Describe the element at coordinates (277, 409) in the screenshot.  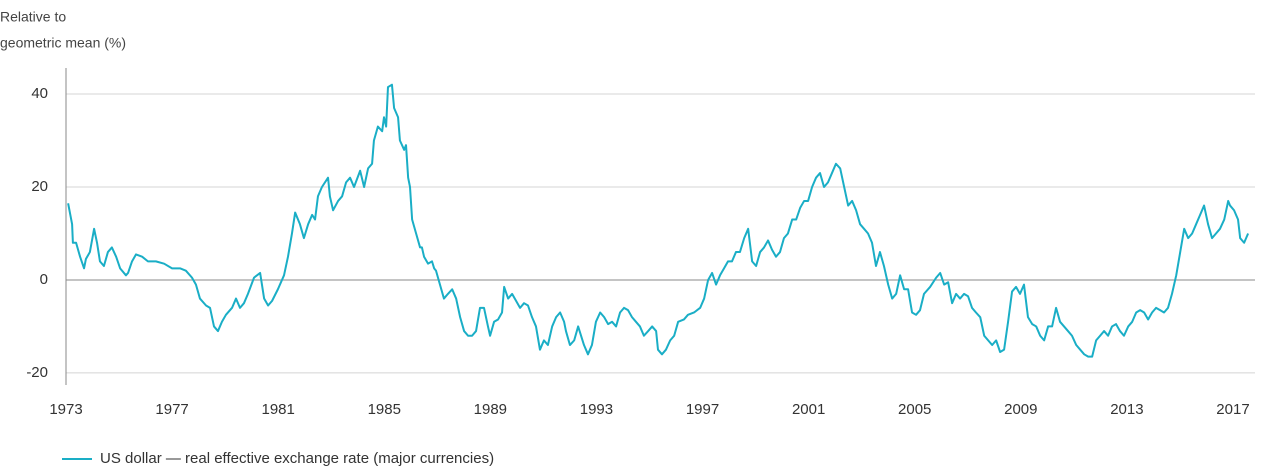
I see `x-tick-label: 1981` at that location.